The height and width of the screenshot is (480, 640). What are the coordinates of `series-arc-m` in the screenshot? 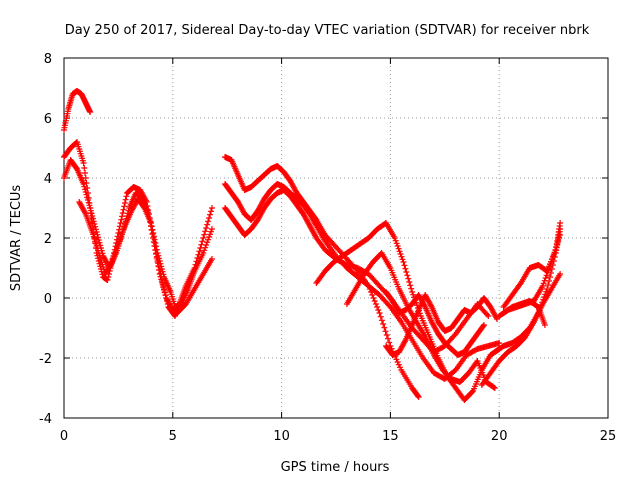 It's located at (527, 290).